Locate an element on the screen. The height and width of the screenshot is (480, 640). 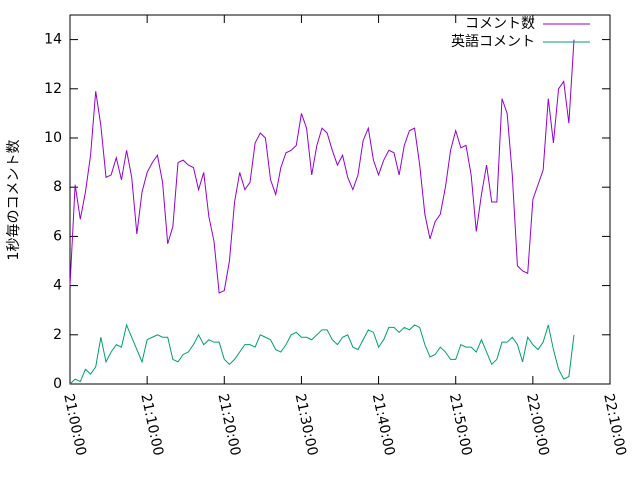
x-tick-label: 21:20:00 is located at coordinates (228, 424).